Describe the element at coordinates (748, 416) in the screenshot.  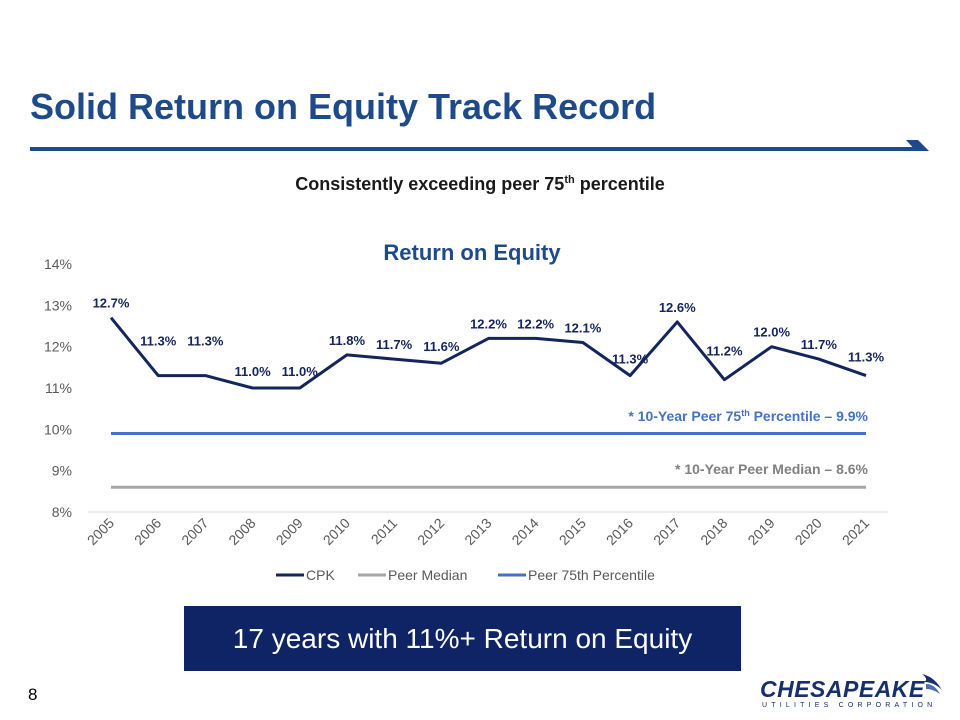
I see `peer-75th-annotation: * 10-Year Peer 75th Percentile – 9.9%` at that location.